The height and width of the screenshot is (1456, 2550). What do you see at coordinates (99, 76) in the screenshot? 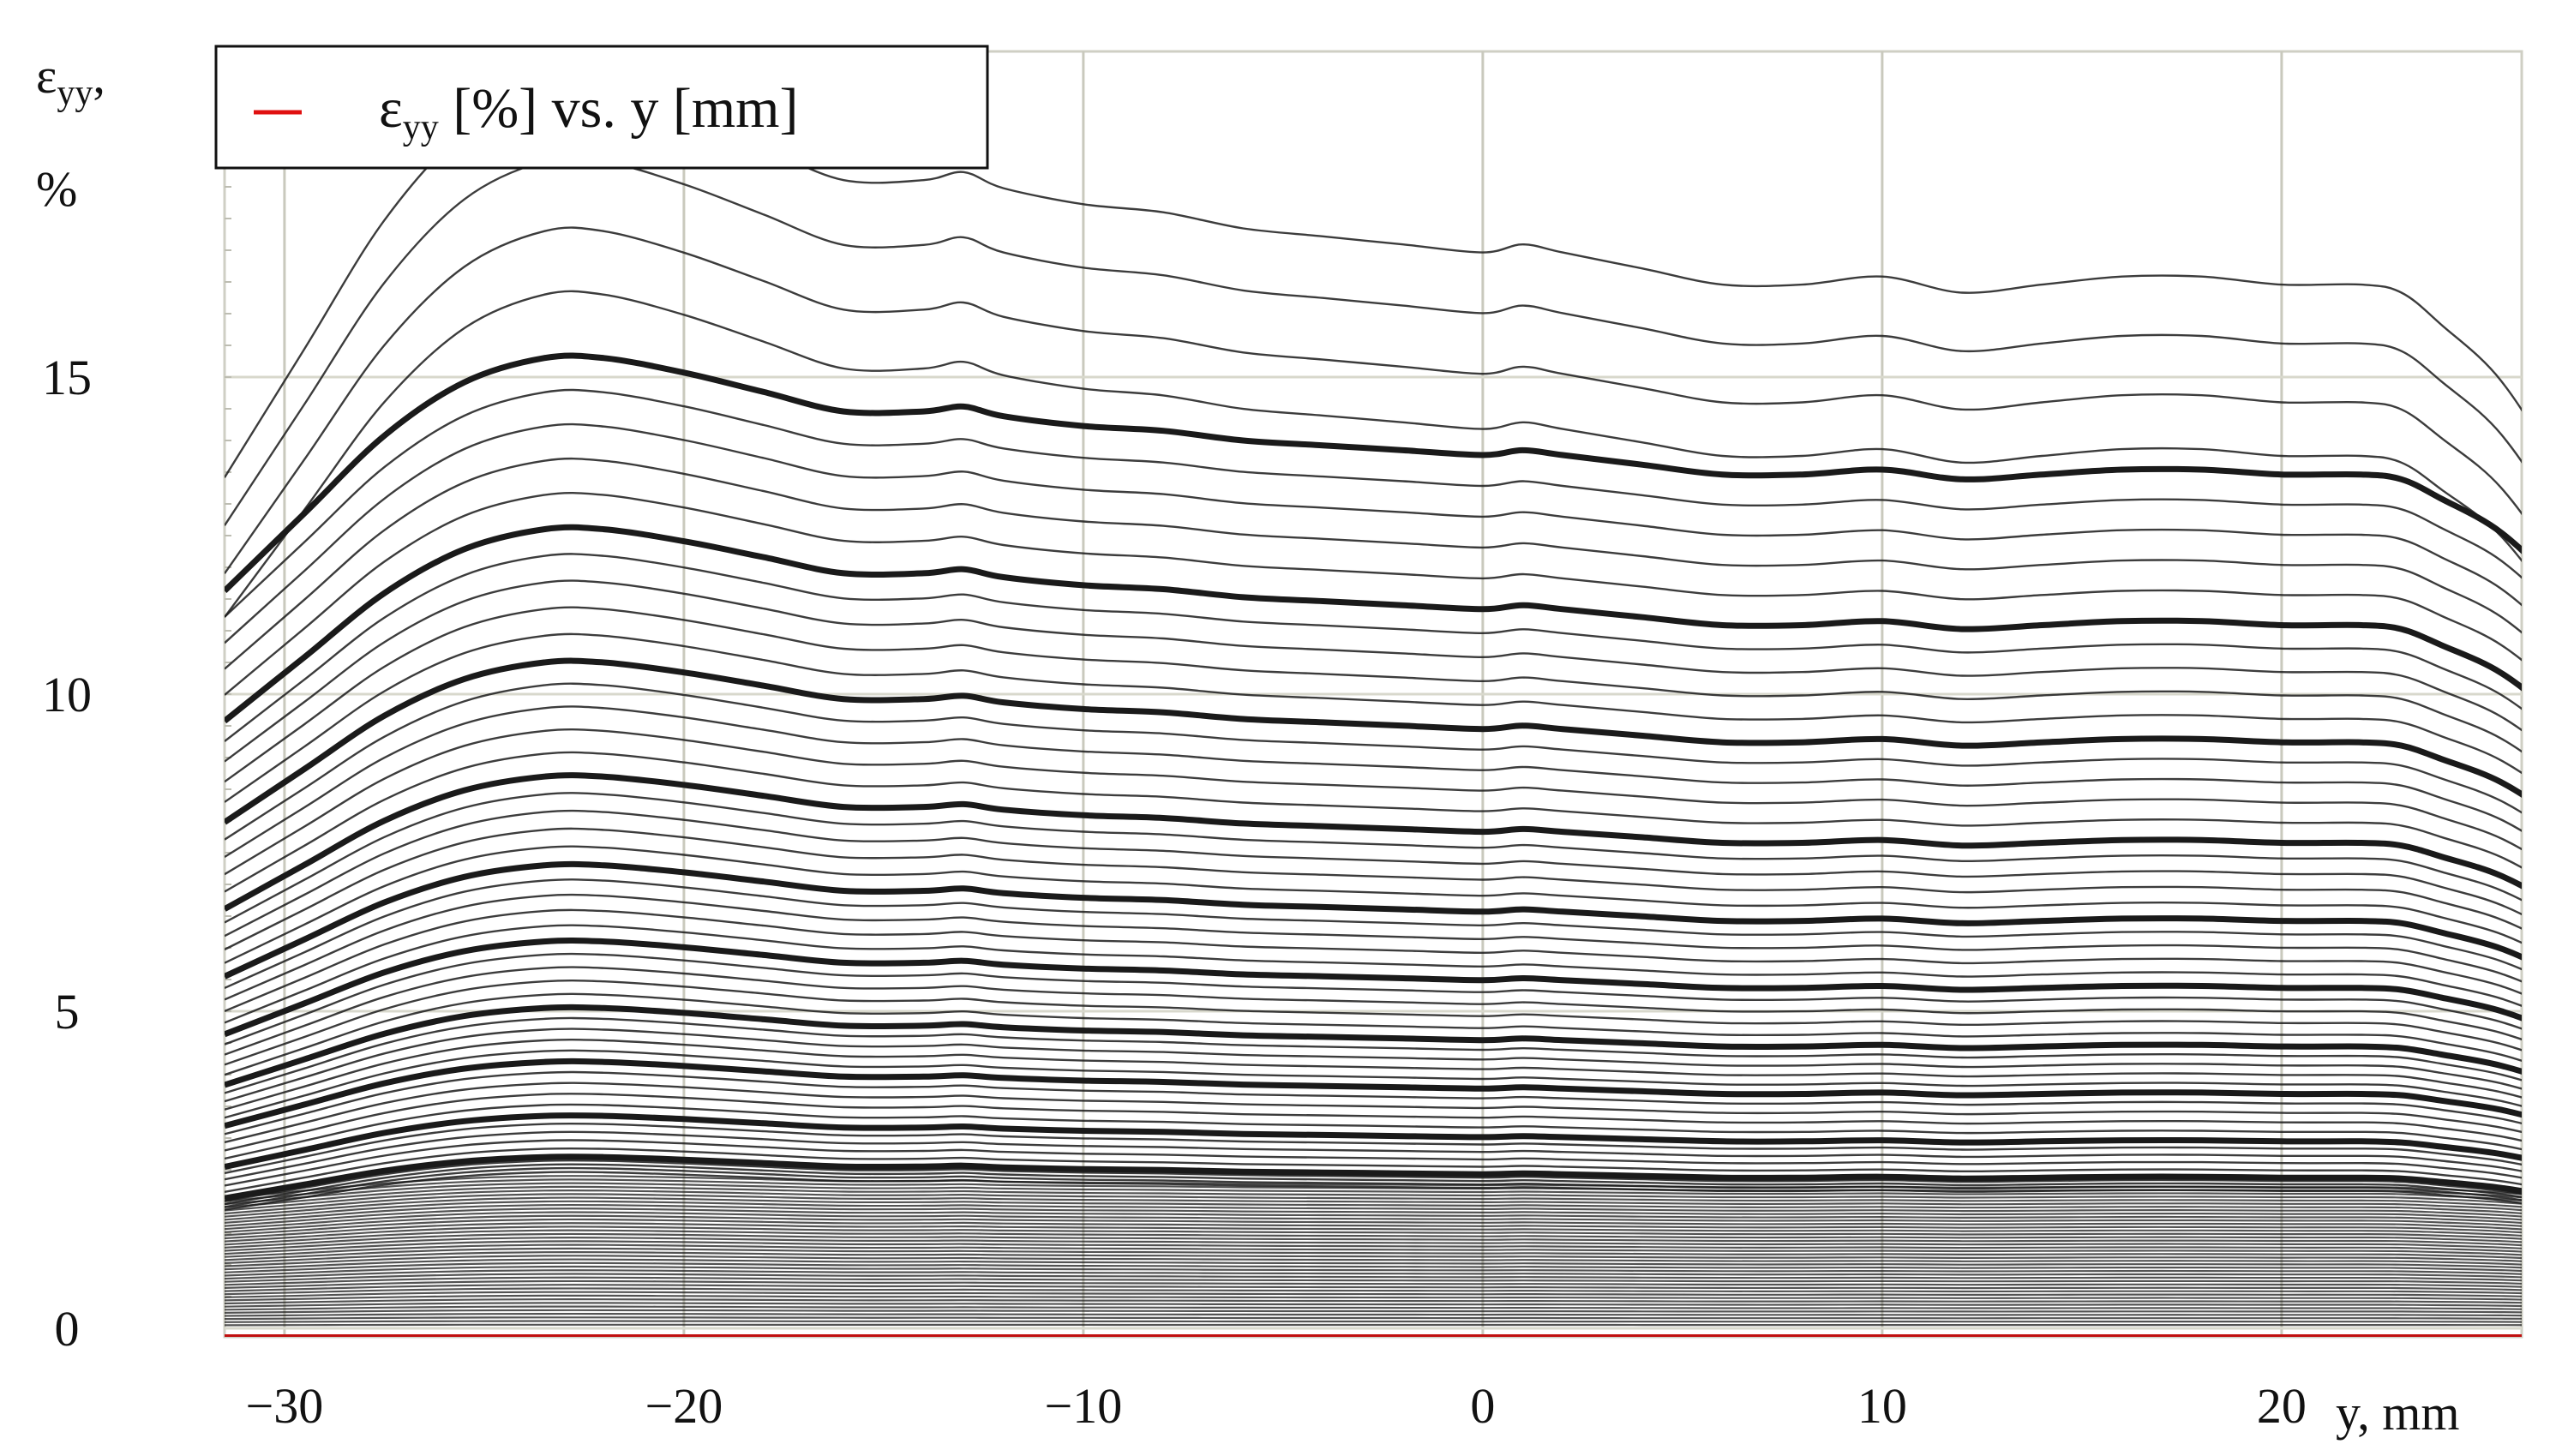
I see `y-axis-comma: ,` at bounding box center [99, 76].